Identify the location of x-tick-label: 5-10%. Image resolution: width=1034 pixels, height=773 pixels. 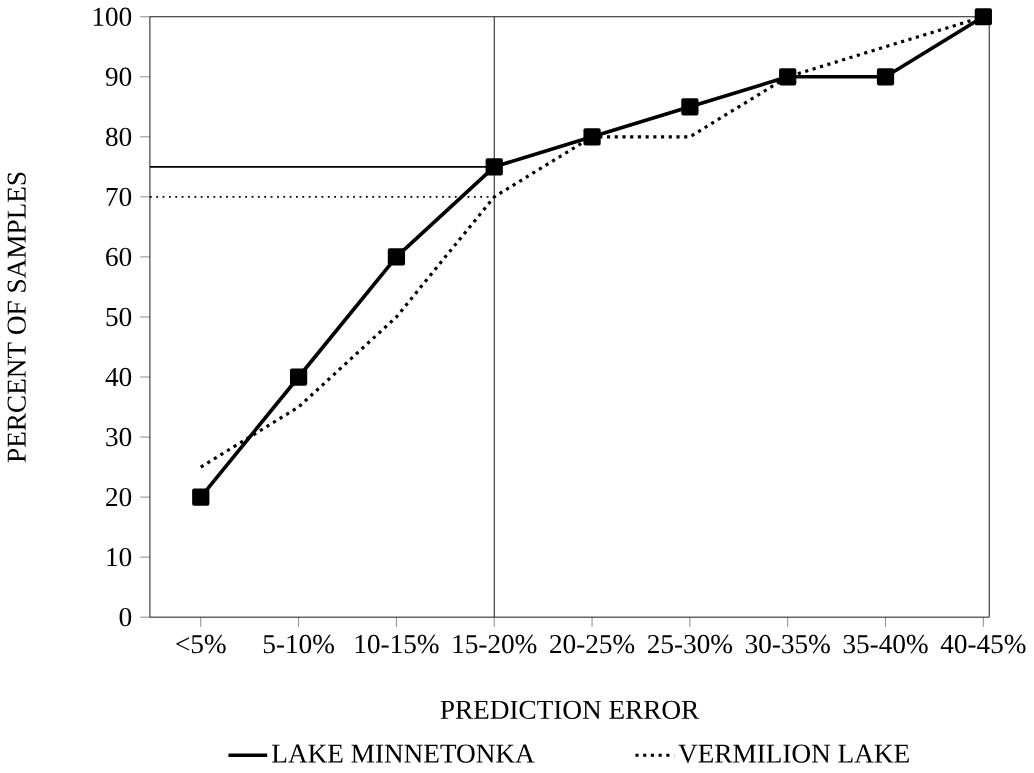
(298, 644).